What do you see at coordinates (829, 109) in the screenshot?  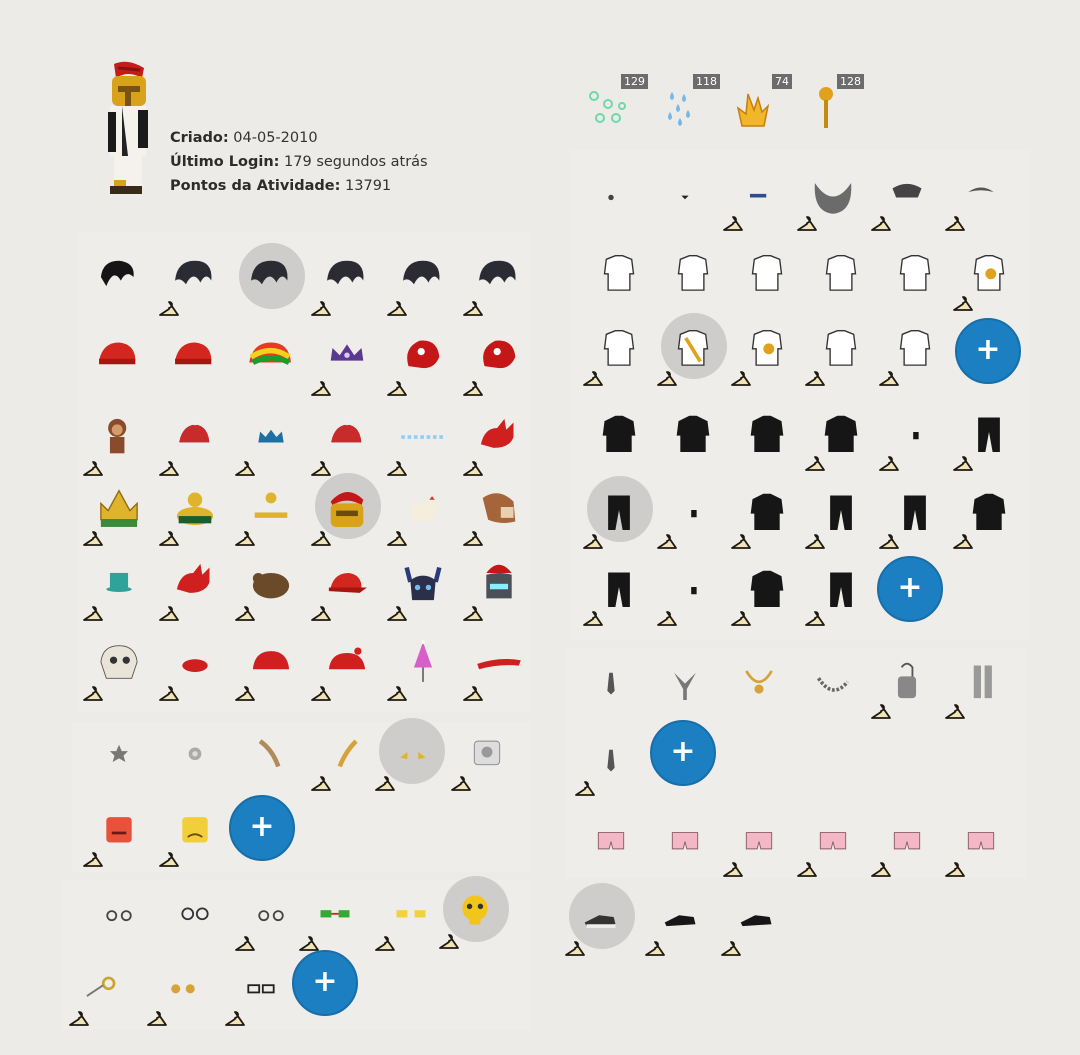 I see `currency-badge: 128` at bounding box center [829, 109].